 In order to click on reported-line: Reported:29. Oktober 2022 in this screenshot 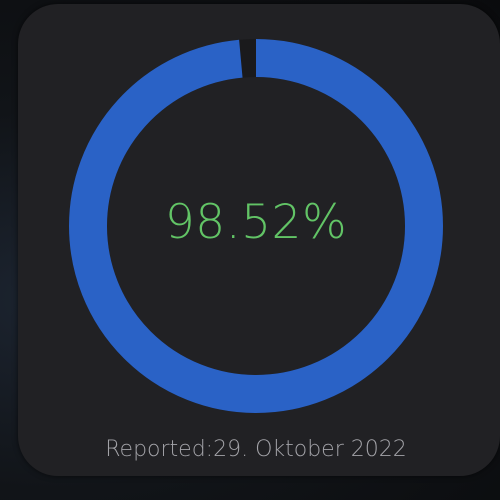, I will do `click(256, 449)`.